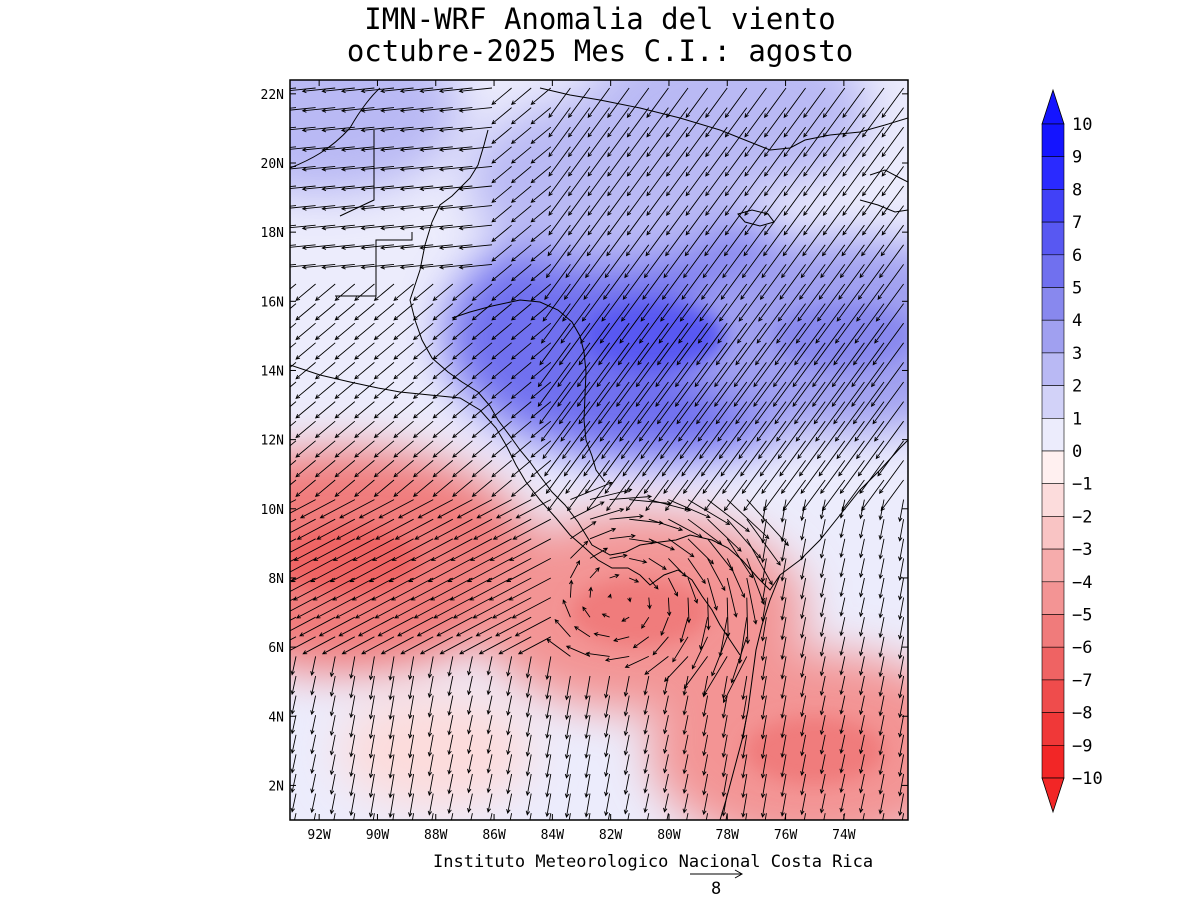  Describe the element at coordinates (1077, 321) in the screenshot. I see `colorbar-label: 4` at that location.